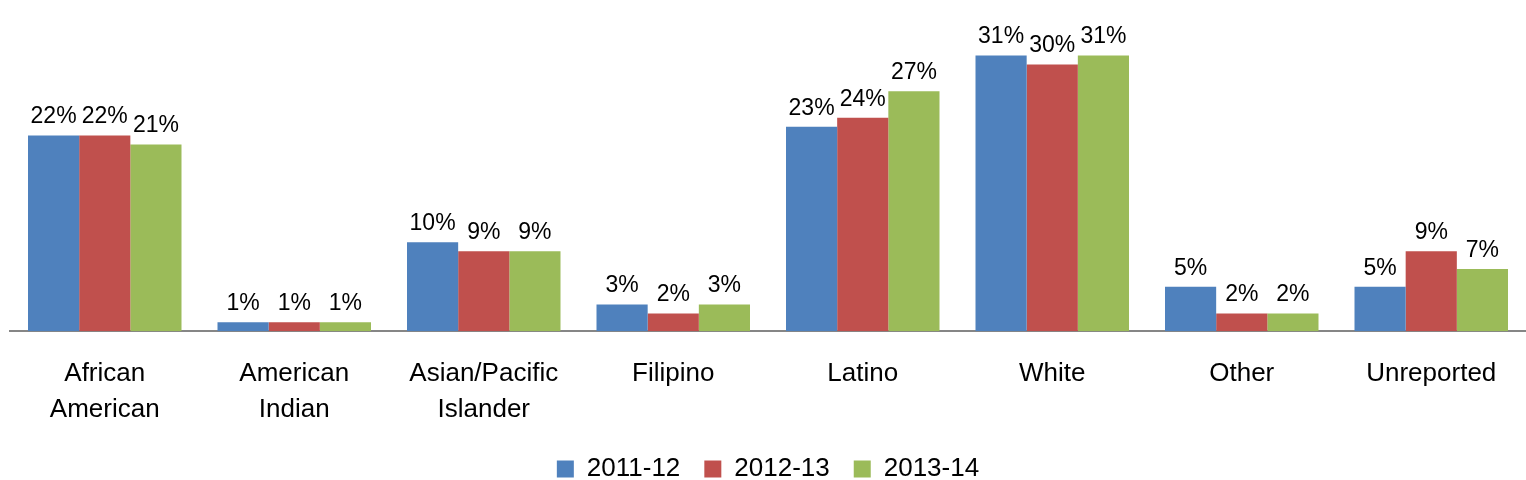 The height and width of the screenshot is (480, 1526). Describe the element at coordinates (931, 466) in the screenshot. I see `legend-label: 2013-14` at that location.